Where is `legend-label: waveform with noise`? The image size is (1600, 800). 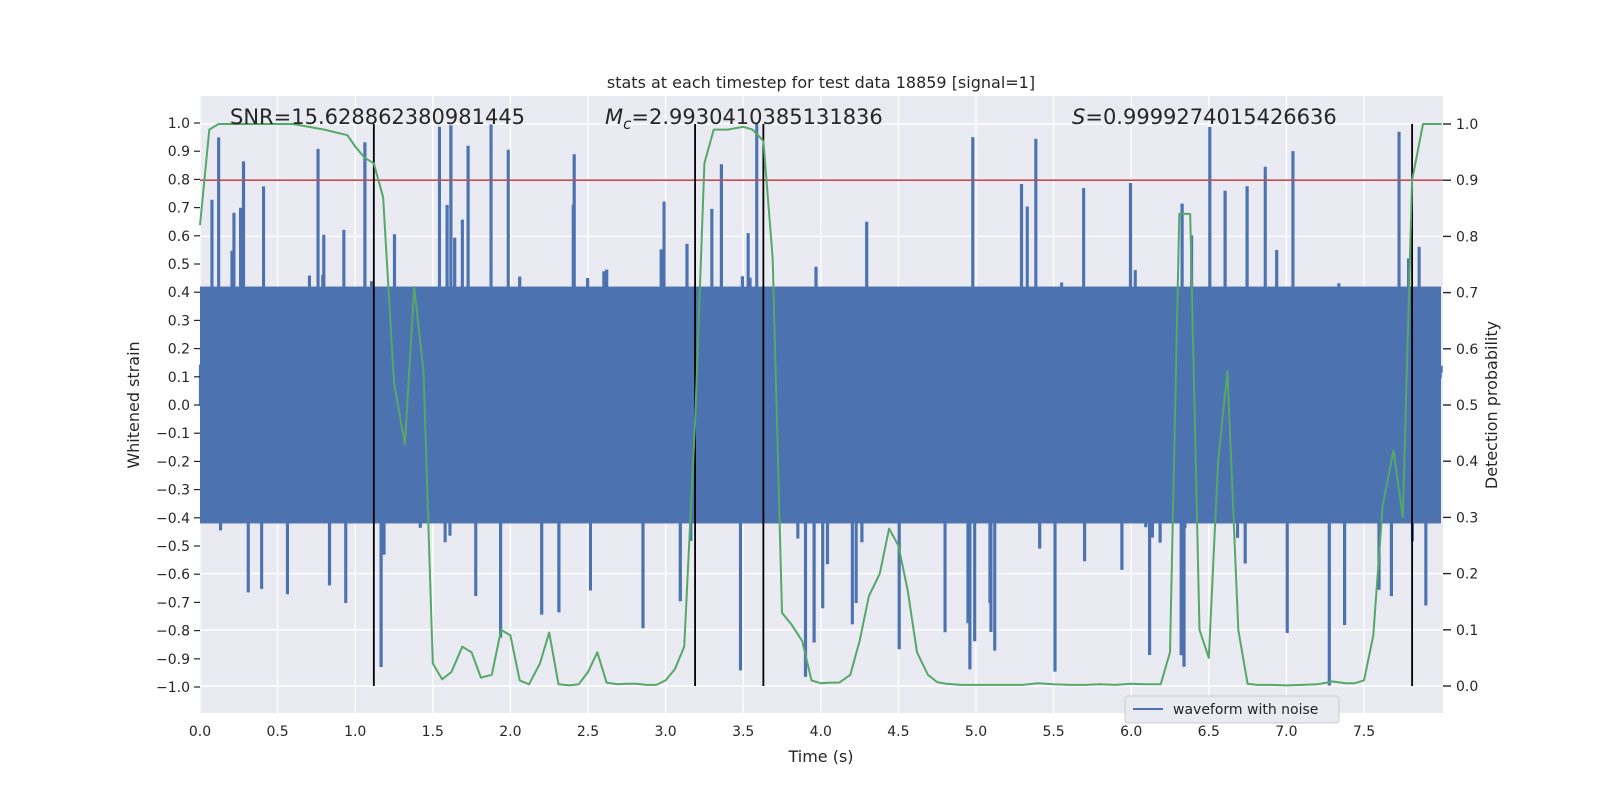 legend-label: waveform with noise is located at coordinates (1245, 710).